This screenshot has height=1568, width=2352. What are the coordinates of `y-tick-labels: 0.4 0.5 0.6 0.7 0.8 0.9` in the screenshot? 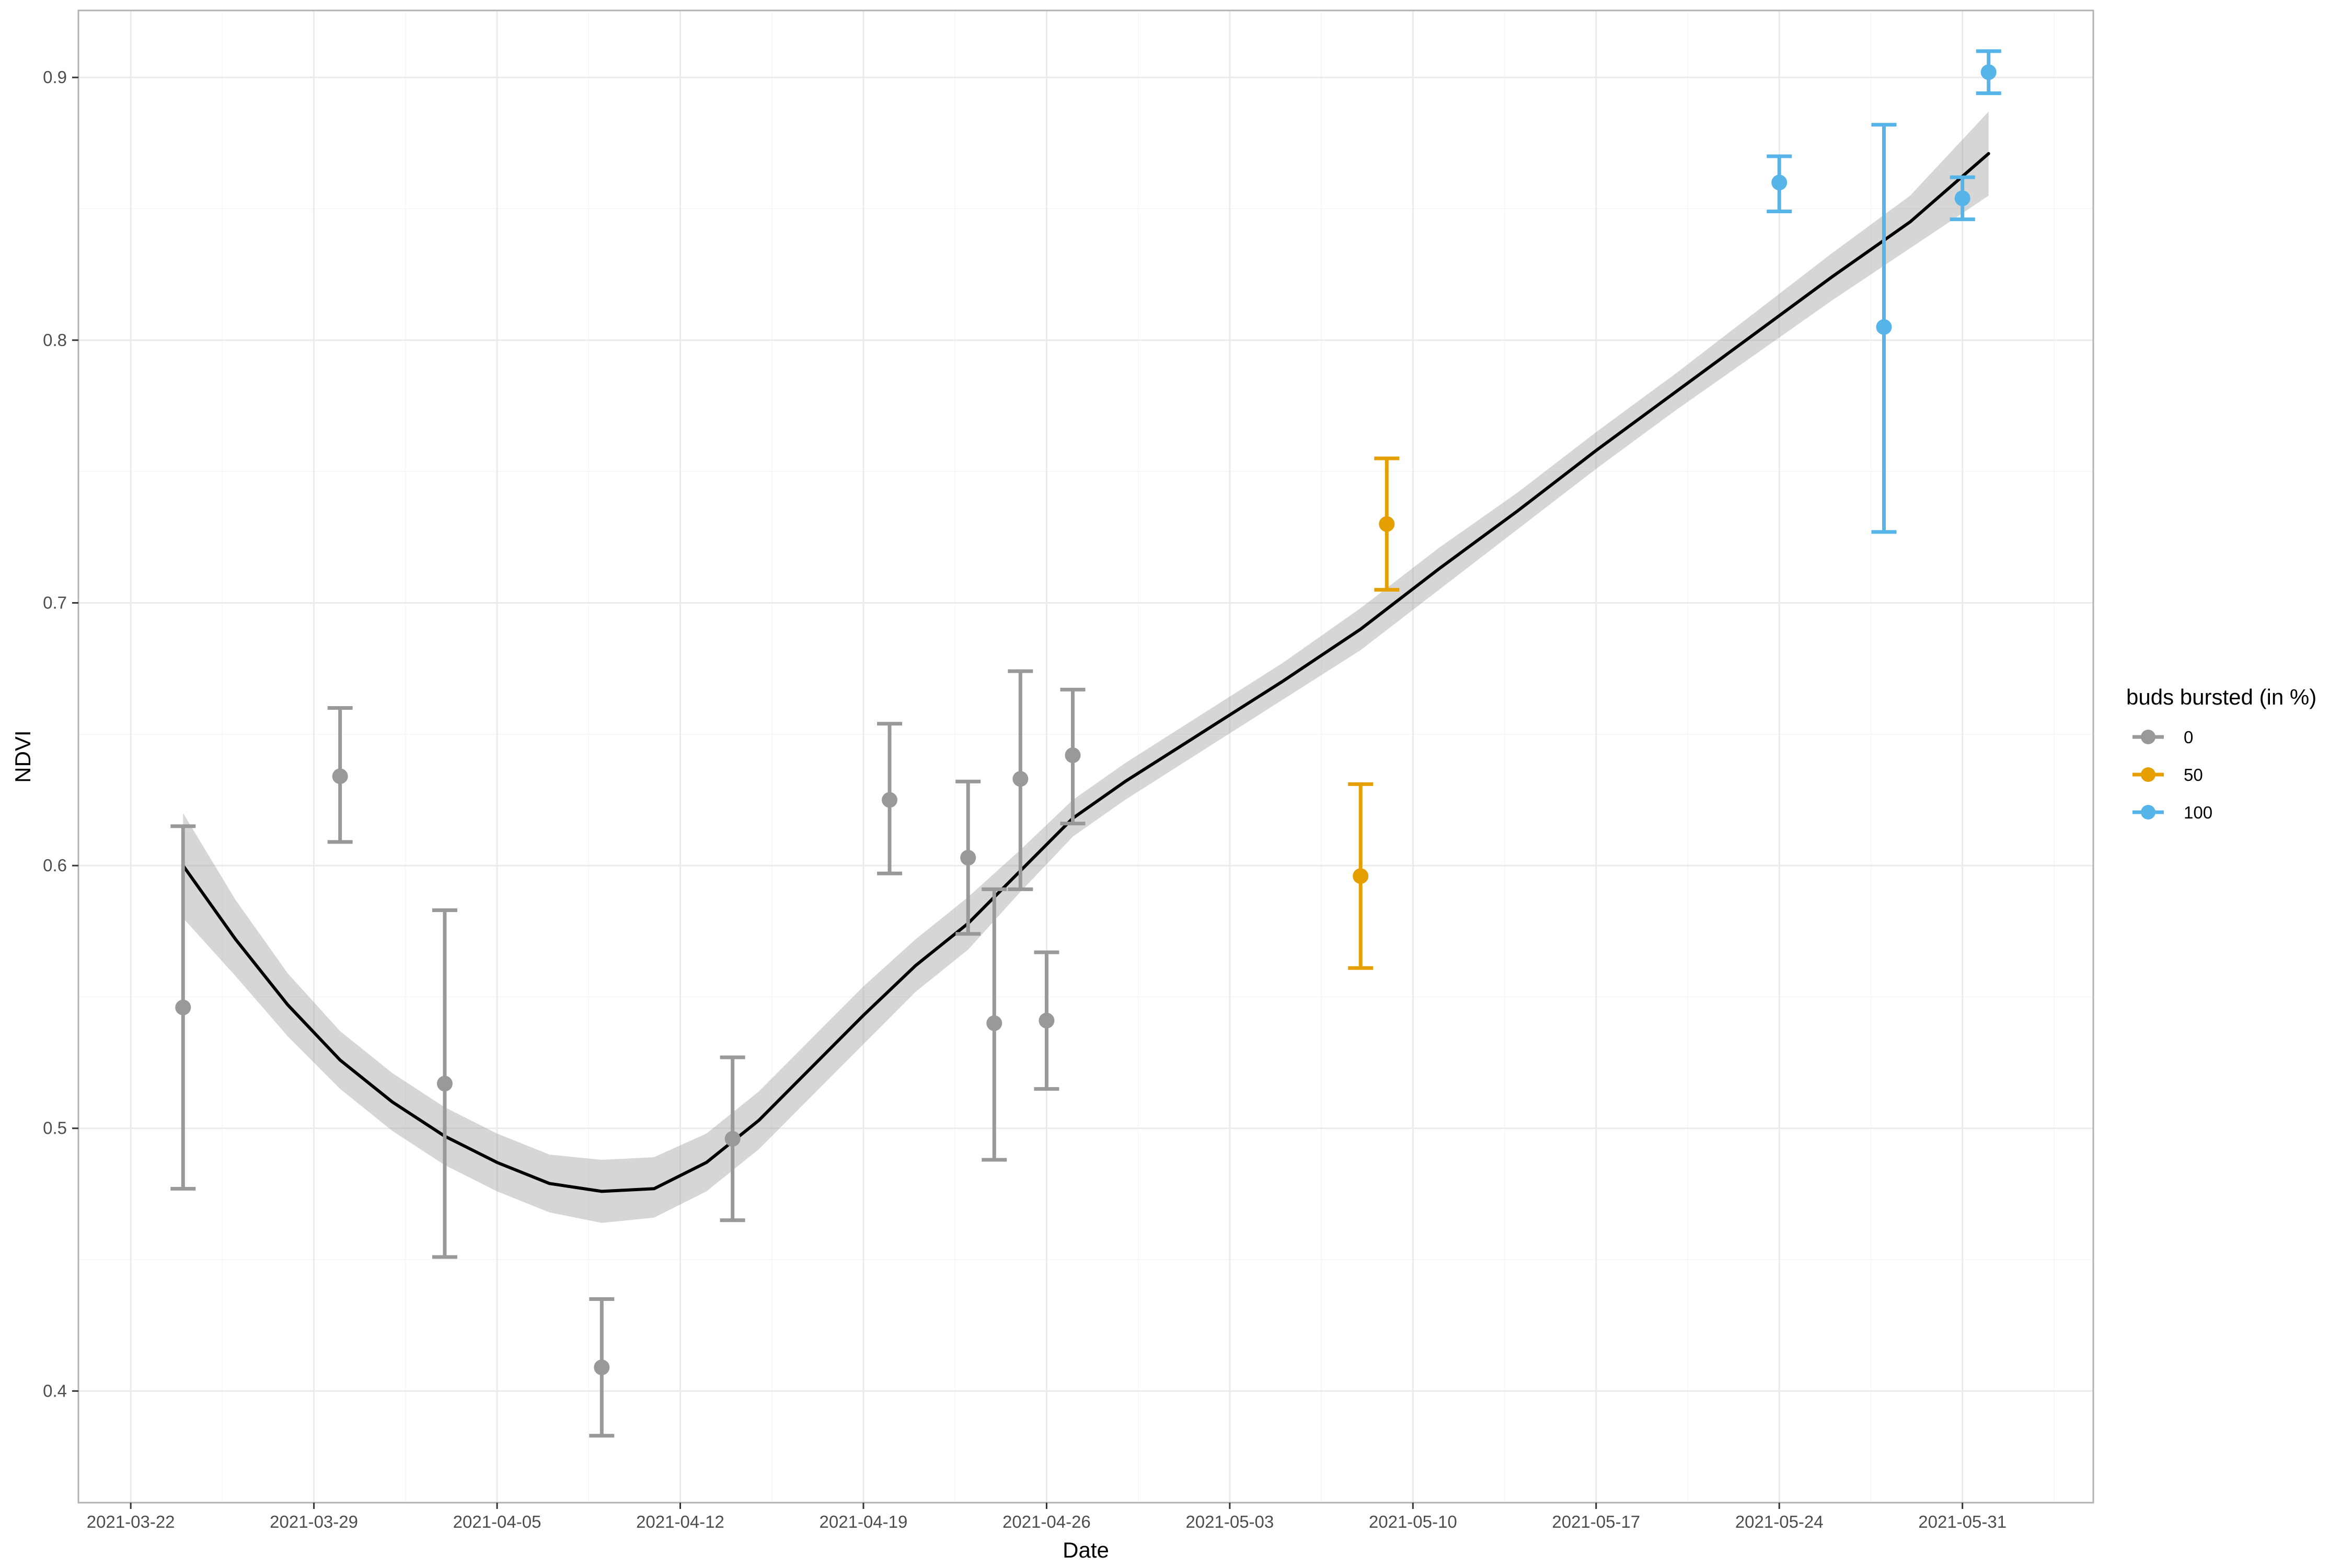 It's located at (55, 733).